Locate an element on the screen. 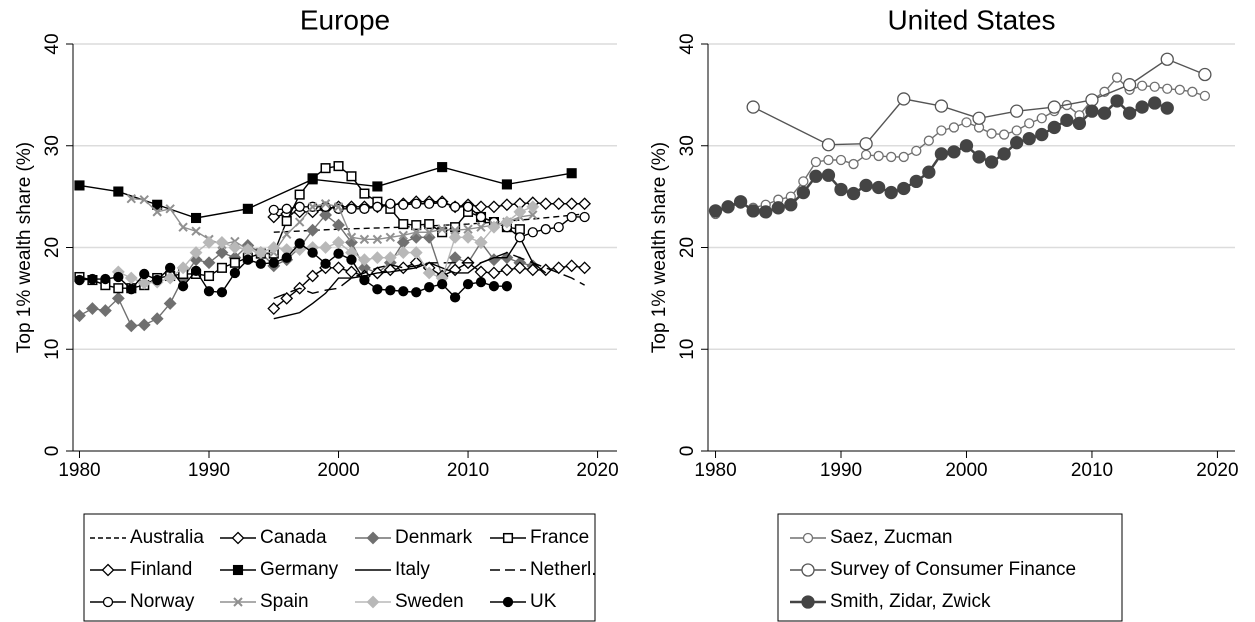 The image size is (1255, 622). legend-box is located at coordinates (950, 567).